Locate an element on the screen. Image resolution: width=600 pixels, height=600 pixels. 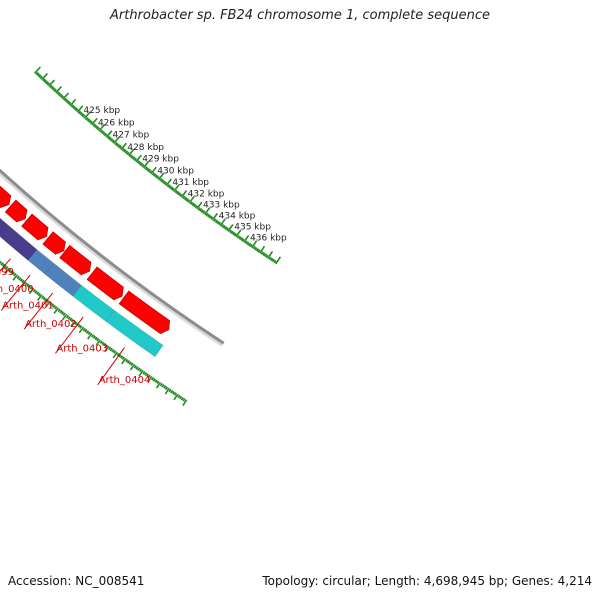
cds-arrow is located at coordinates (35, 227).